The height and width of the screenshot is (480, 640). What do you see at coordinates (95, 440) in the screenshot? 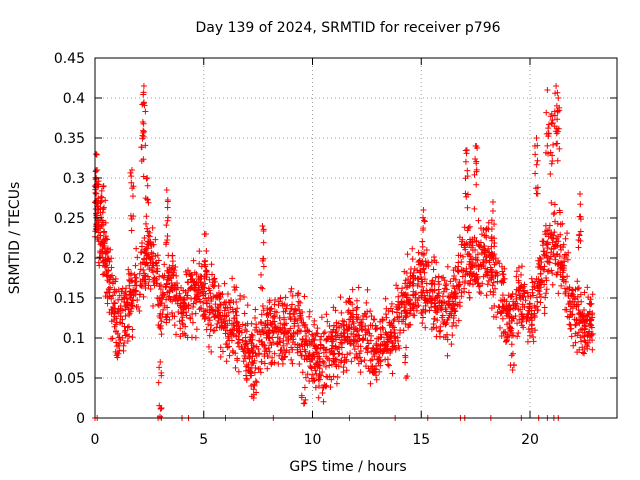
I see `x-tick-label: 0` at bounding box center [95, 440].